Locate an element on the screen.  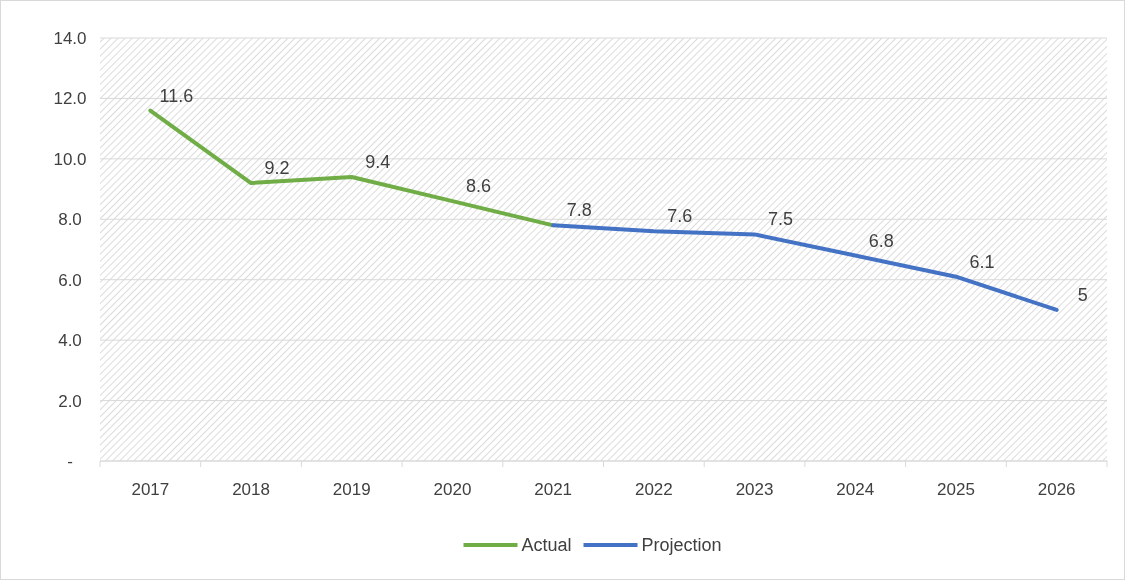
data-label: 11.6 is located at coordinates (176, 95).